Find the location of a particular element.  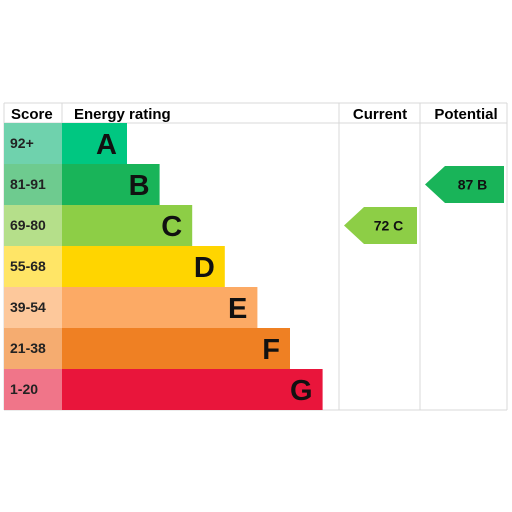

band-letter-c: C is located at coordinates (171, 227).